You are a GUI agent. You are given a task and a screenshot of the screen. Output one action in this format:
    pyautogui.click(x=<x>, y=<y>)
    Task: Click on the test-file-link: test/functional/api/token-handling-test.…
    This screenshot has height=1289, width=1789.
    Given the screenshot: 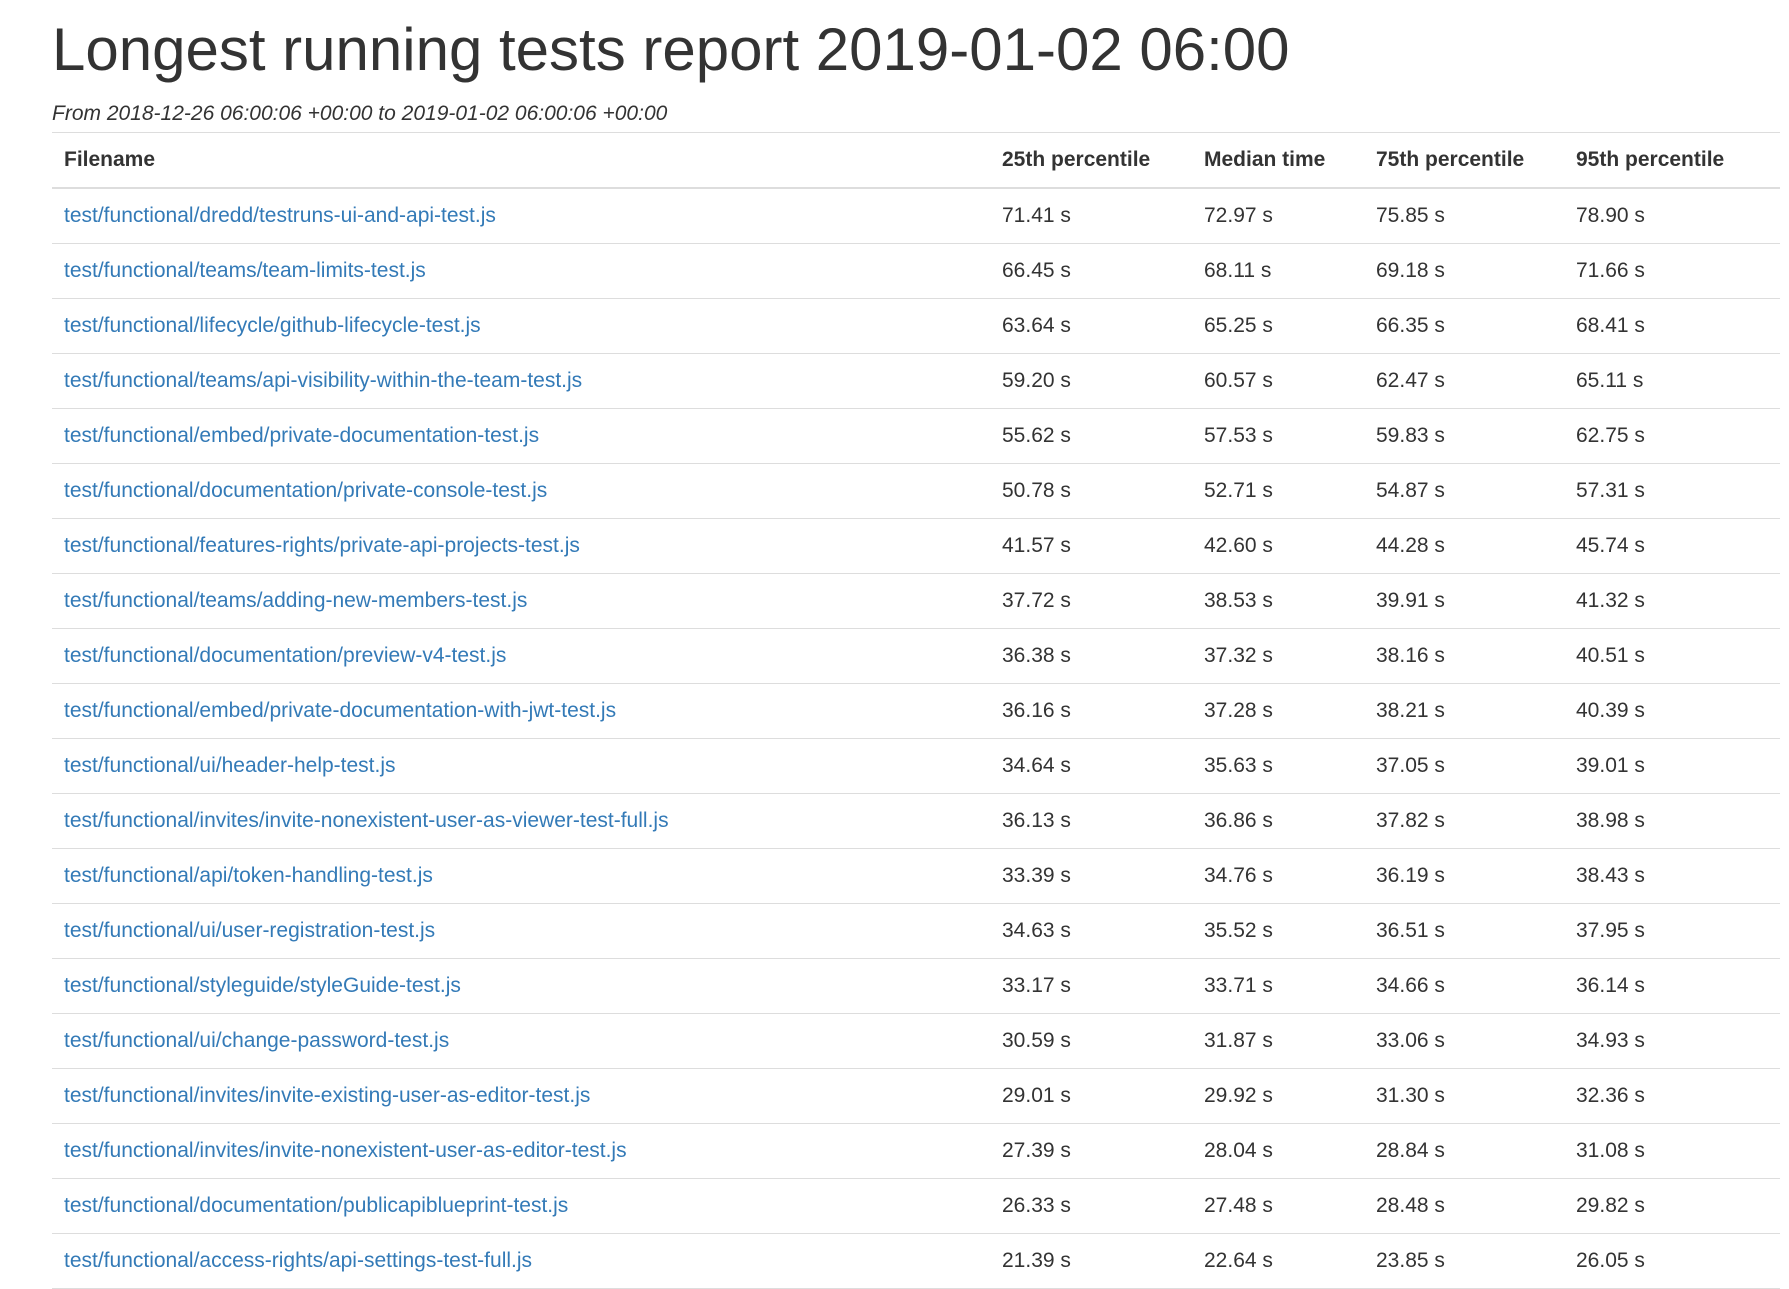 What is the action you would take?
    pyautogui.click(x=248, y=875)
    